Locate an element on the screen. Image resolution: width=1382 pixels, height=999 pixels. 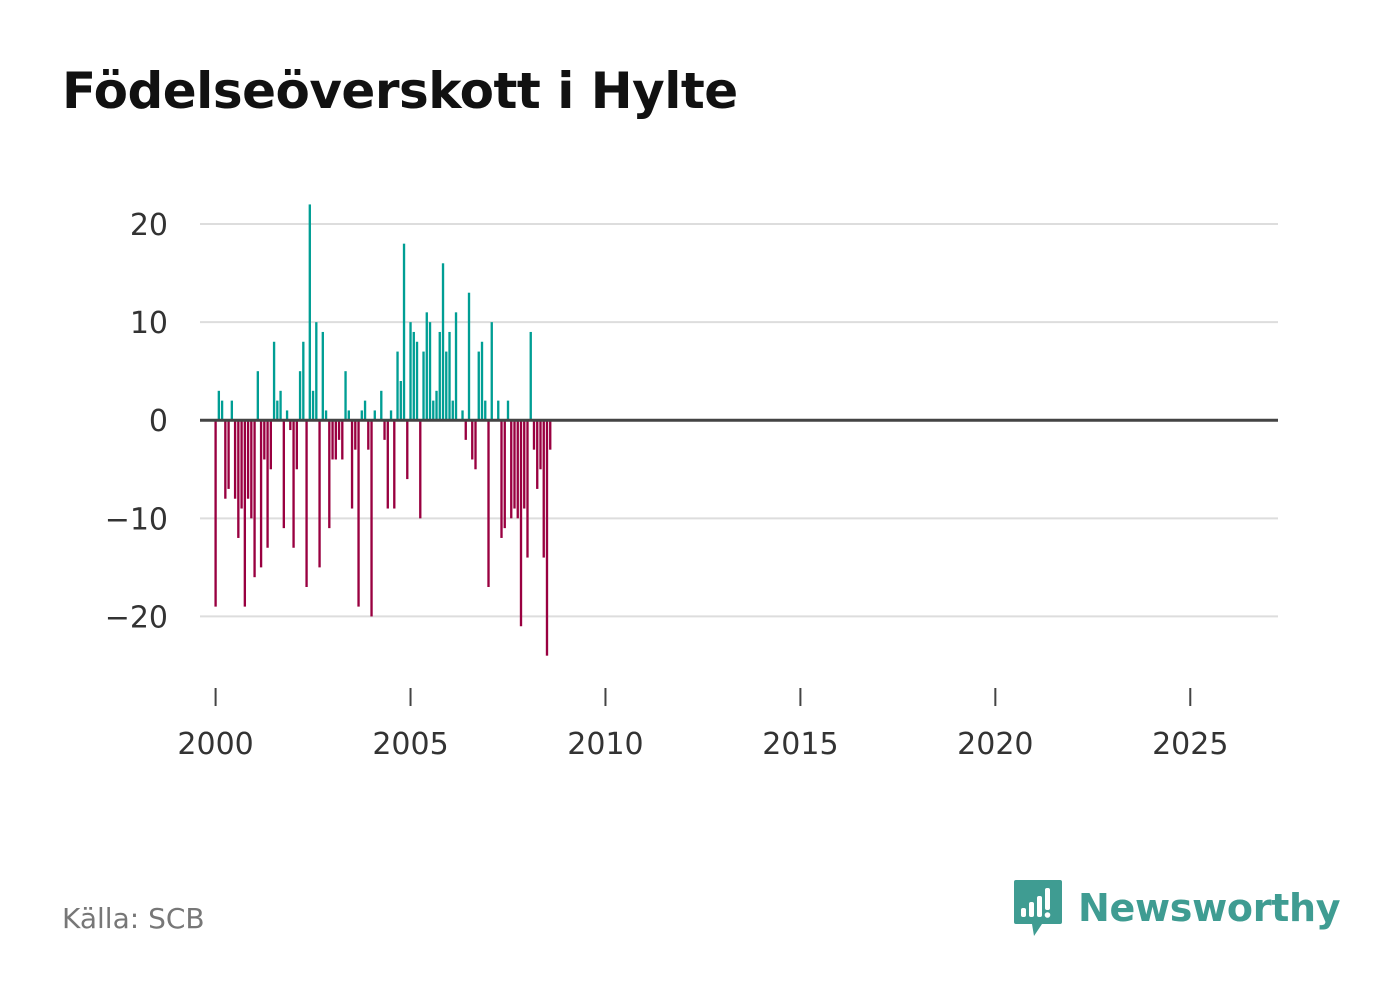
x-tick-label: 2020 is located at coordinates (995, 744).